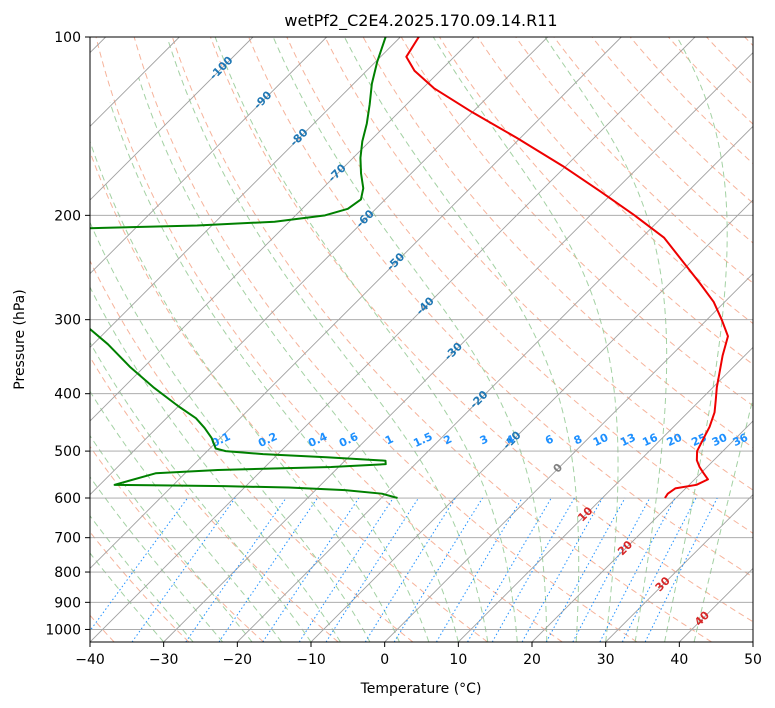 This screenshot has height=708, width=775. I want to click on mixing-ratio-label: 16, so click(650, 440).